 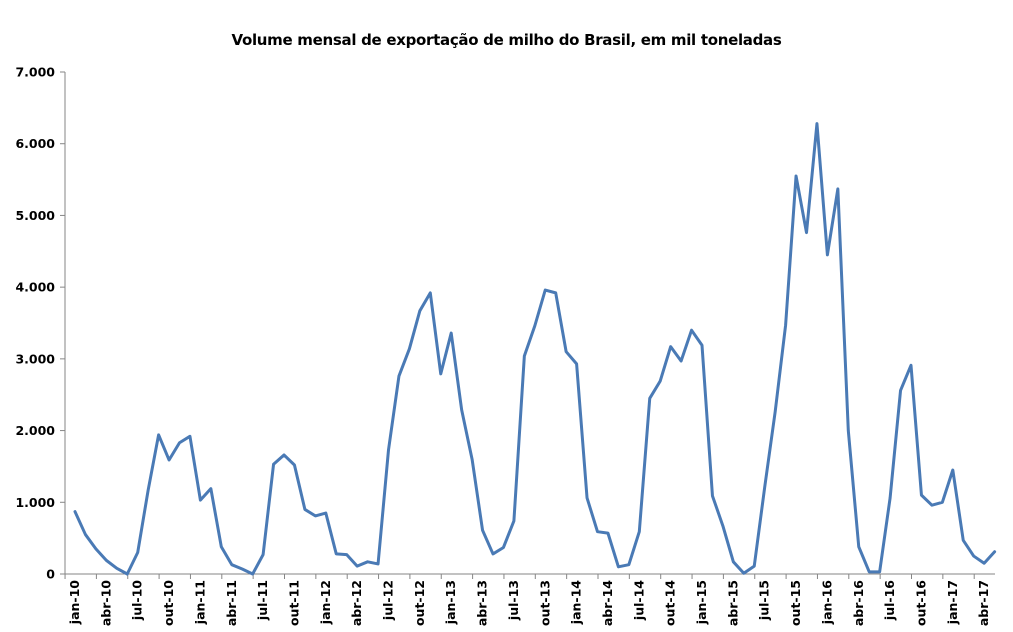 What do you see at coordinates (105, 603) in the screenshot?
I see `x-tick-label: abr-10` at bounding box center [105, 603].